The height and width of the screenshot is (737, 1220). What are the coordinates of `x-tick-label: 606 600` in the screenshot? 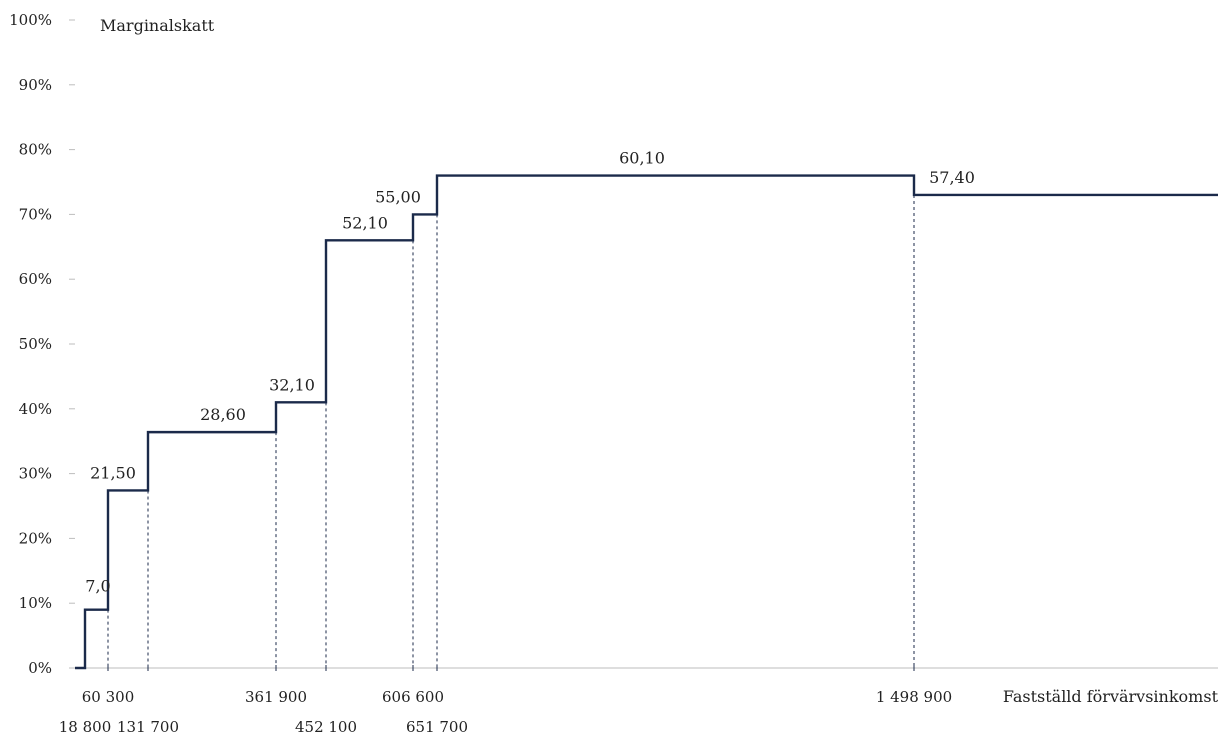 It's located at (413, 697).